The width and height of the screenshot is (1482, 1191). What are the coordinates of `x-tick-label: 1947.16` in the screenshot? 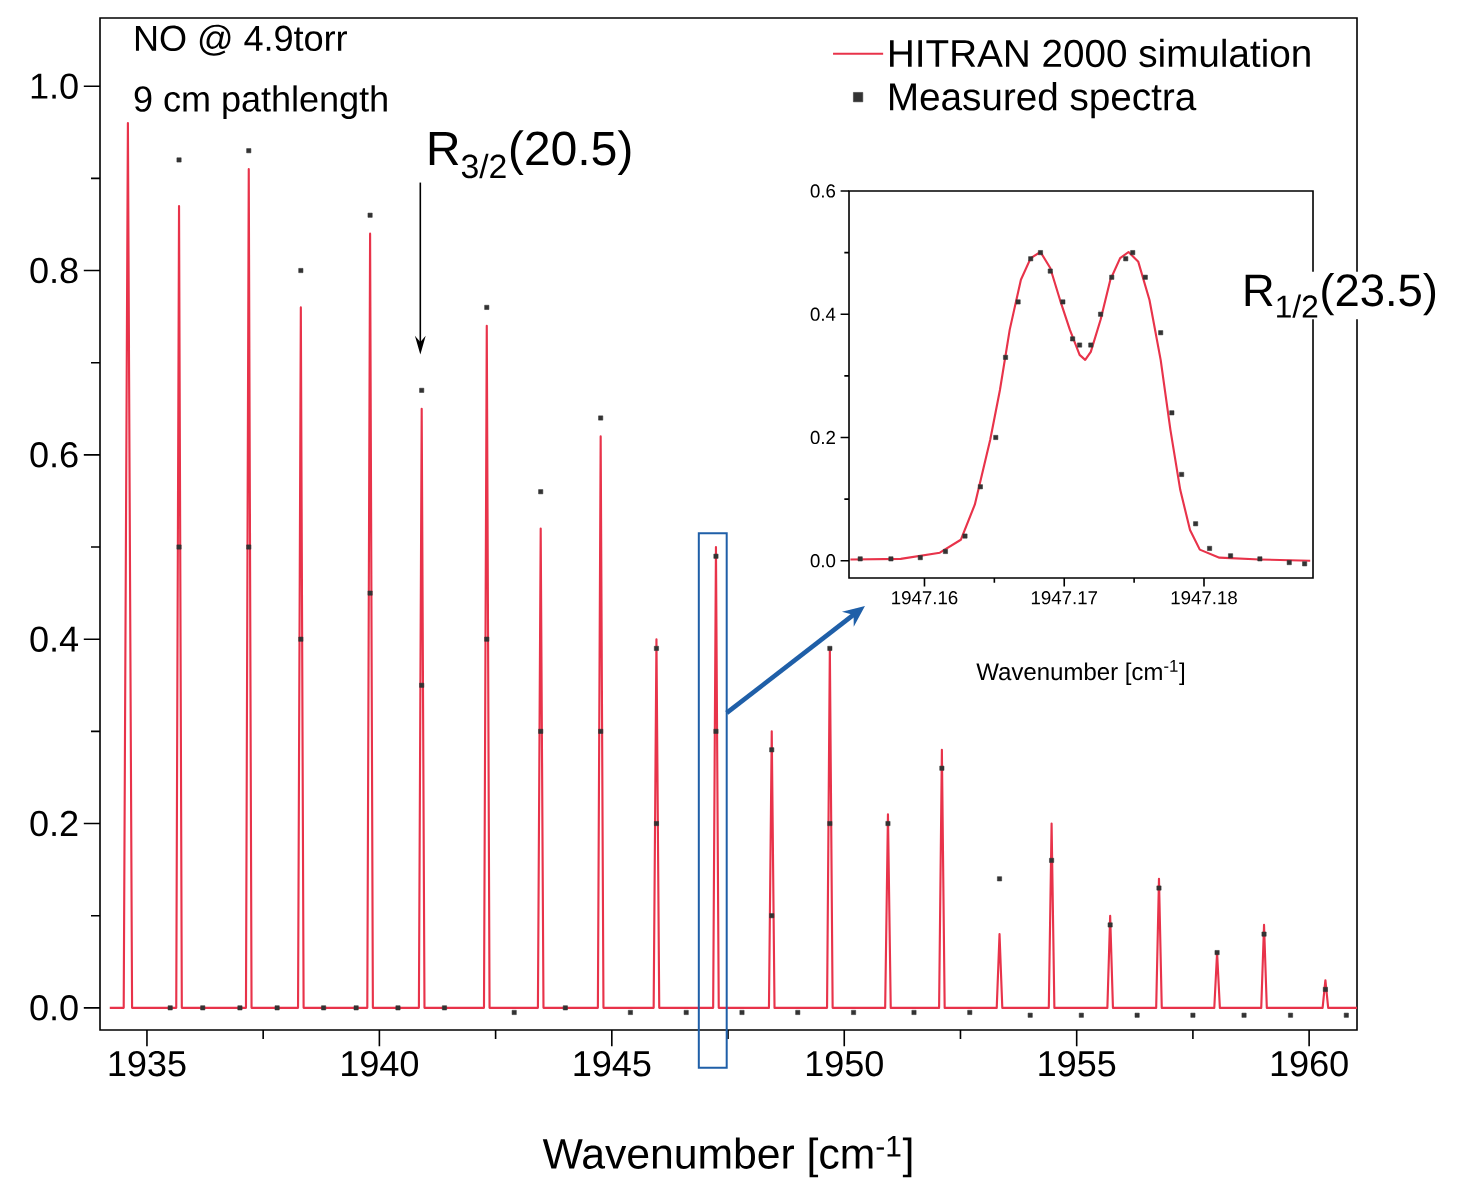 It's located at (925, 598).